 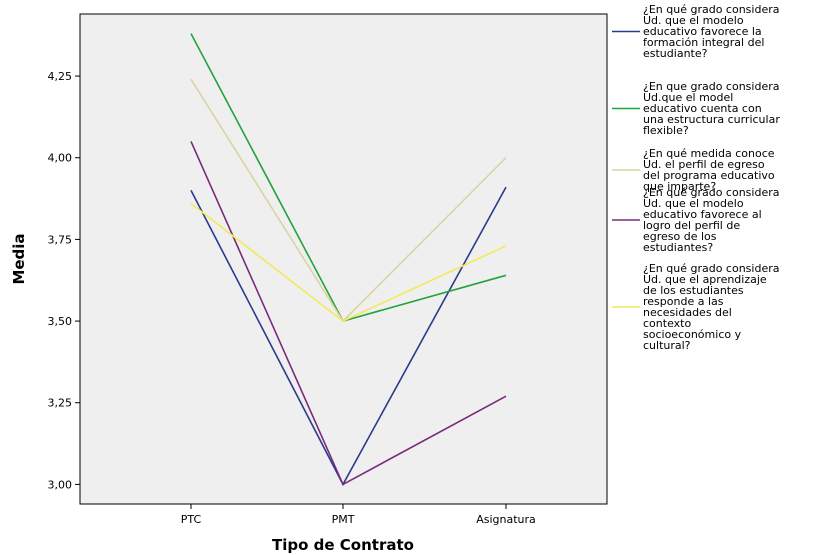 I want to click on legend-label: contexto, so click(x=667, y=323).